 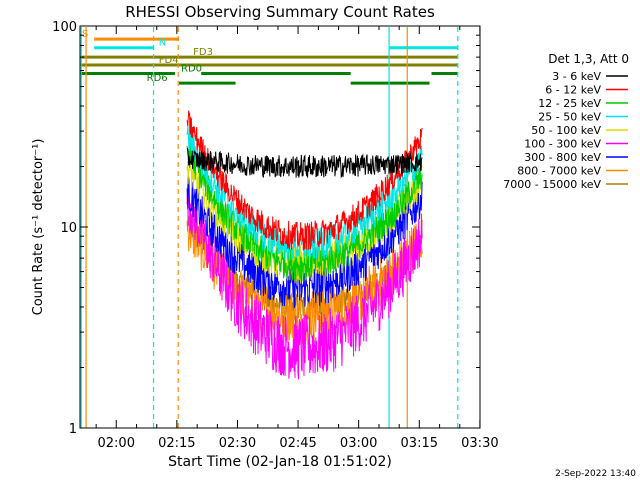 What do you see at coordinates (566, 130) in the screenshot?
I see `legend-entry-label: 50 - 100 keV` at bounding box center [566, 130].